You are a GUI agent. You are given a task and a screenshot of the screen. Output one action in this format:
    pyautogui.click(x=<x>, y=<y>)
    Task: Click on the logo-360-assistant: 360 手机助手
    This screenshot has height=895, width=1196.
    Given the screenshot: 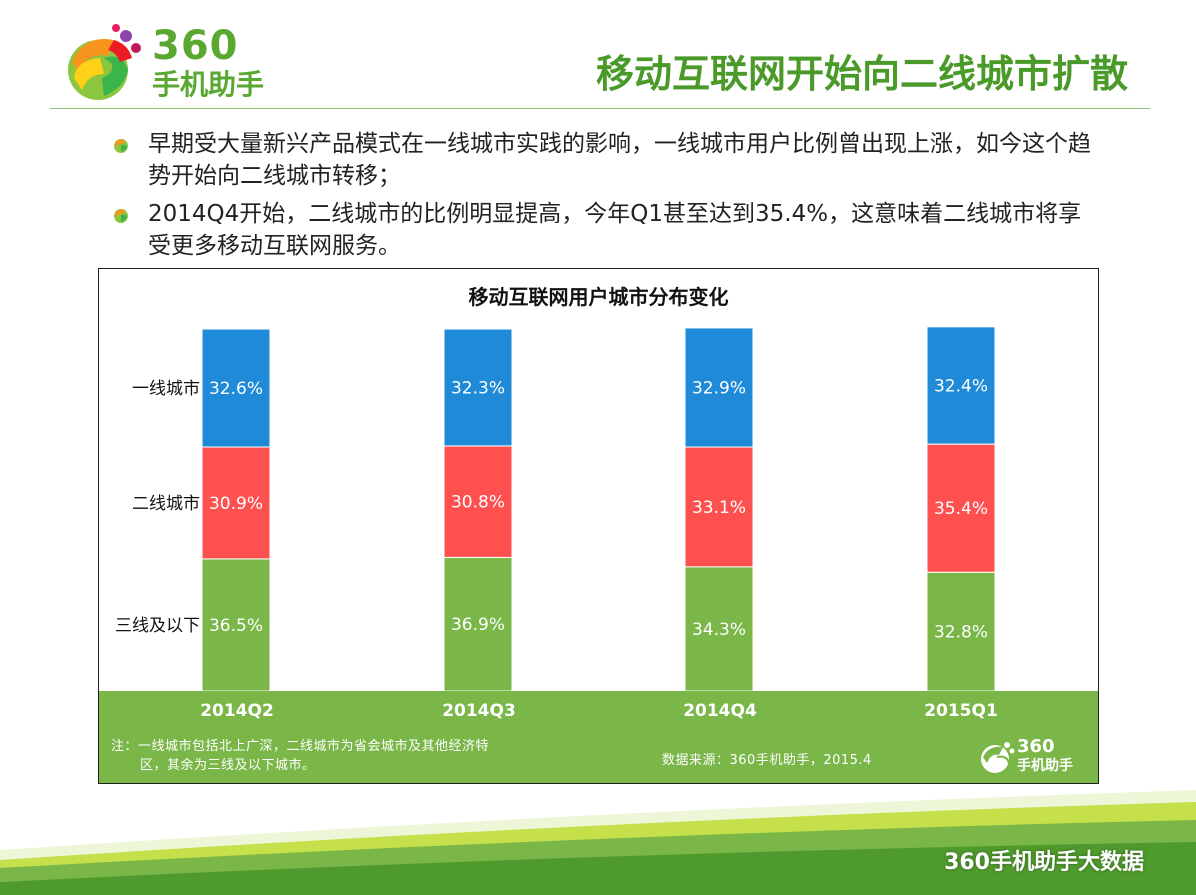 What is the action you would take?
    pyautogui.click(x=179, y=63)
    